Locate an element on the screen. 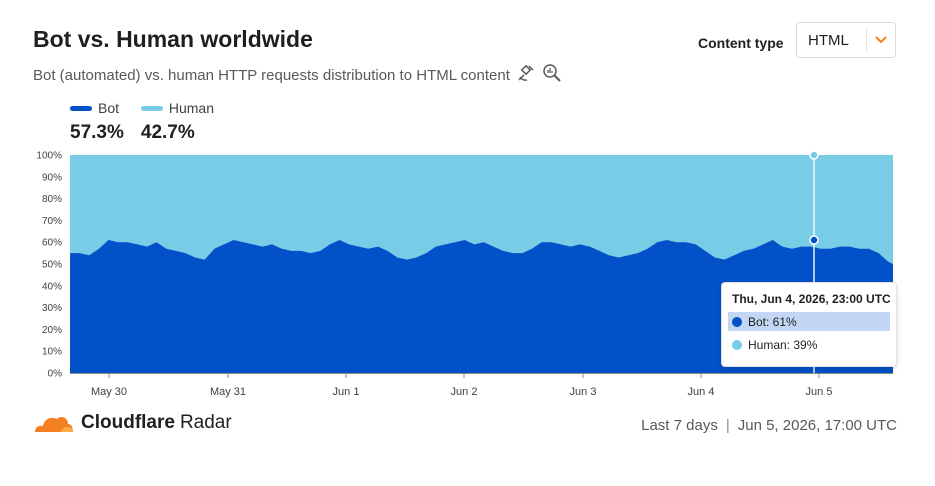 The height and width of the screenshot is (486, 935). y-tick-label: 70% is located at coordinates (52, 221).